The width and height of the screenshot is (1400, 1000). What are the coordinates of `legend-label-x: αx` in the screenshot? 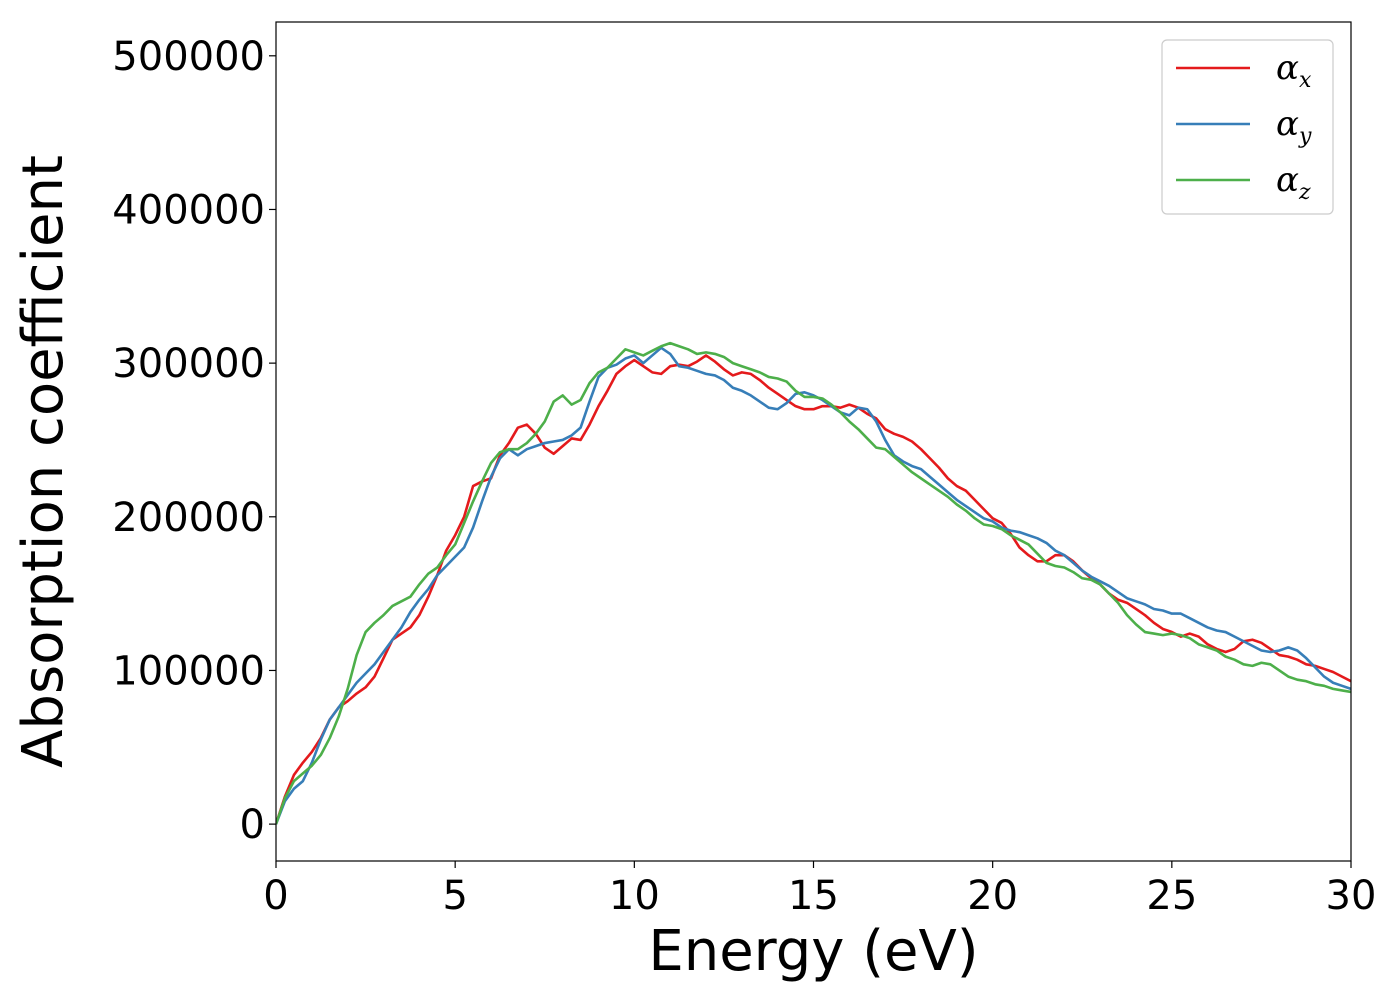 It's located at (1294, 70).